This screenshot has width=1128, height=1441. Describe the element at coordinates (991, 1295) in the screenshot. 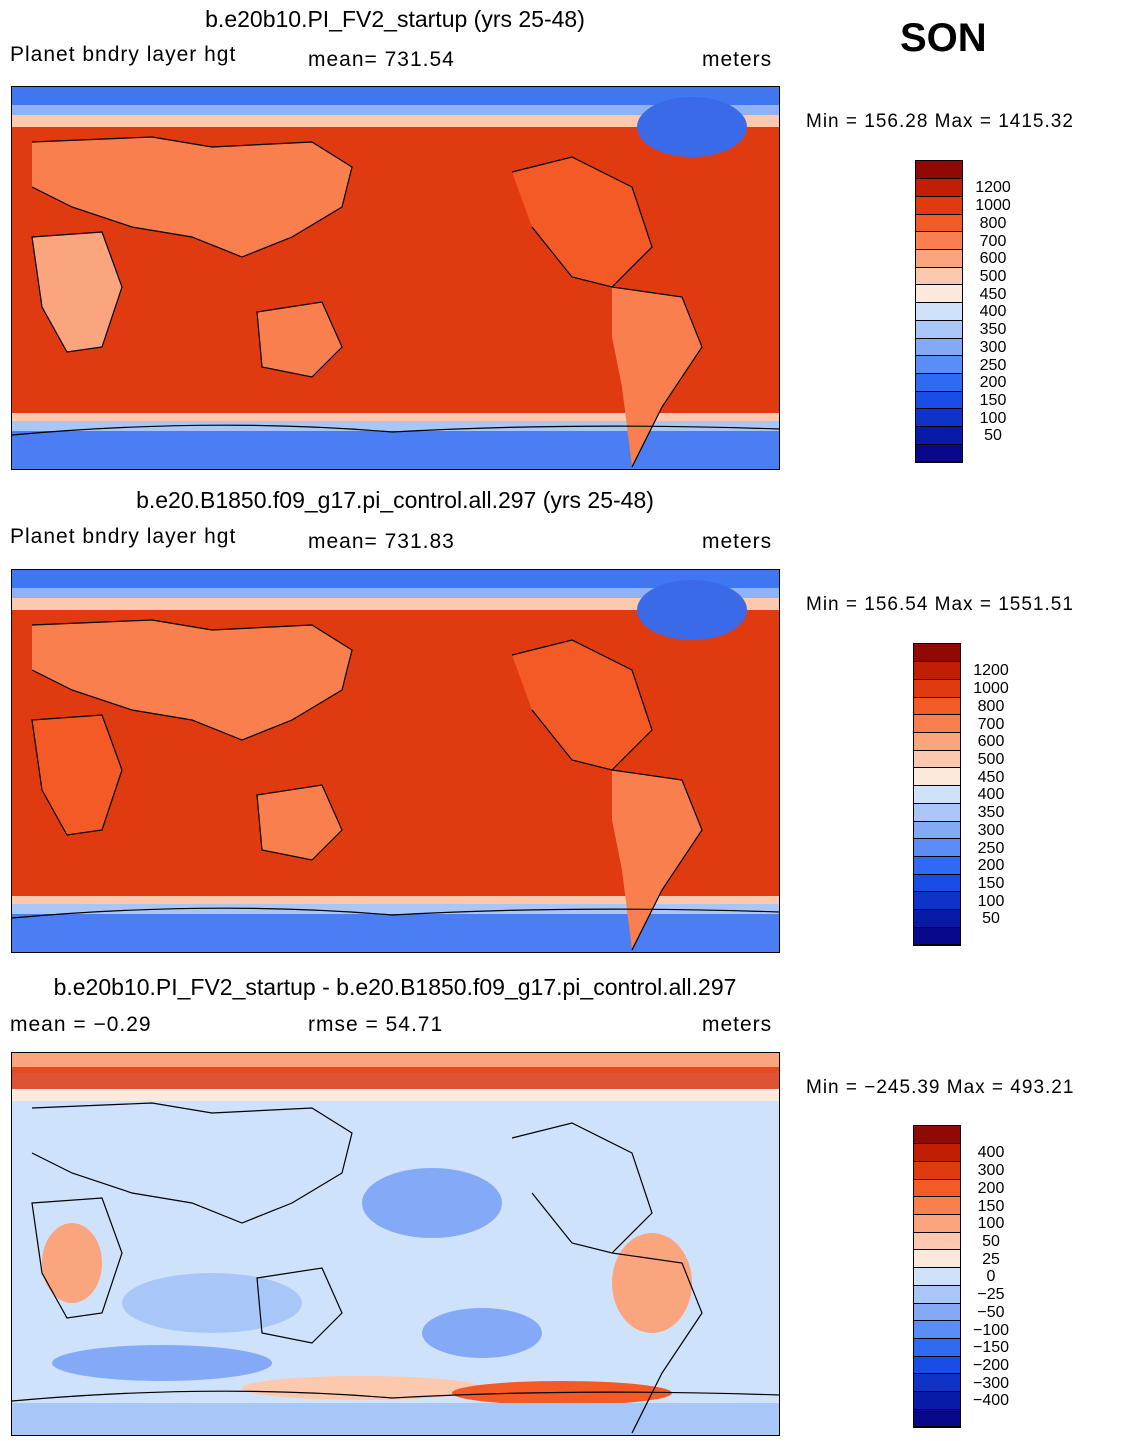

I see `colorbar-tick-label: −25` at that location.